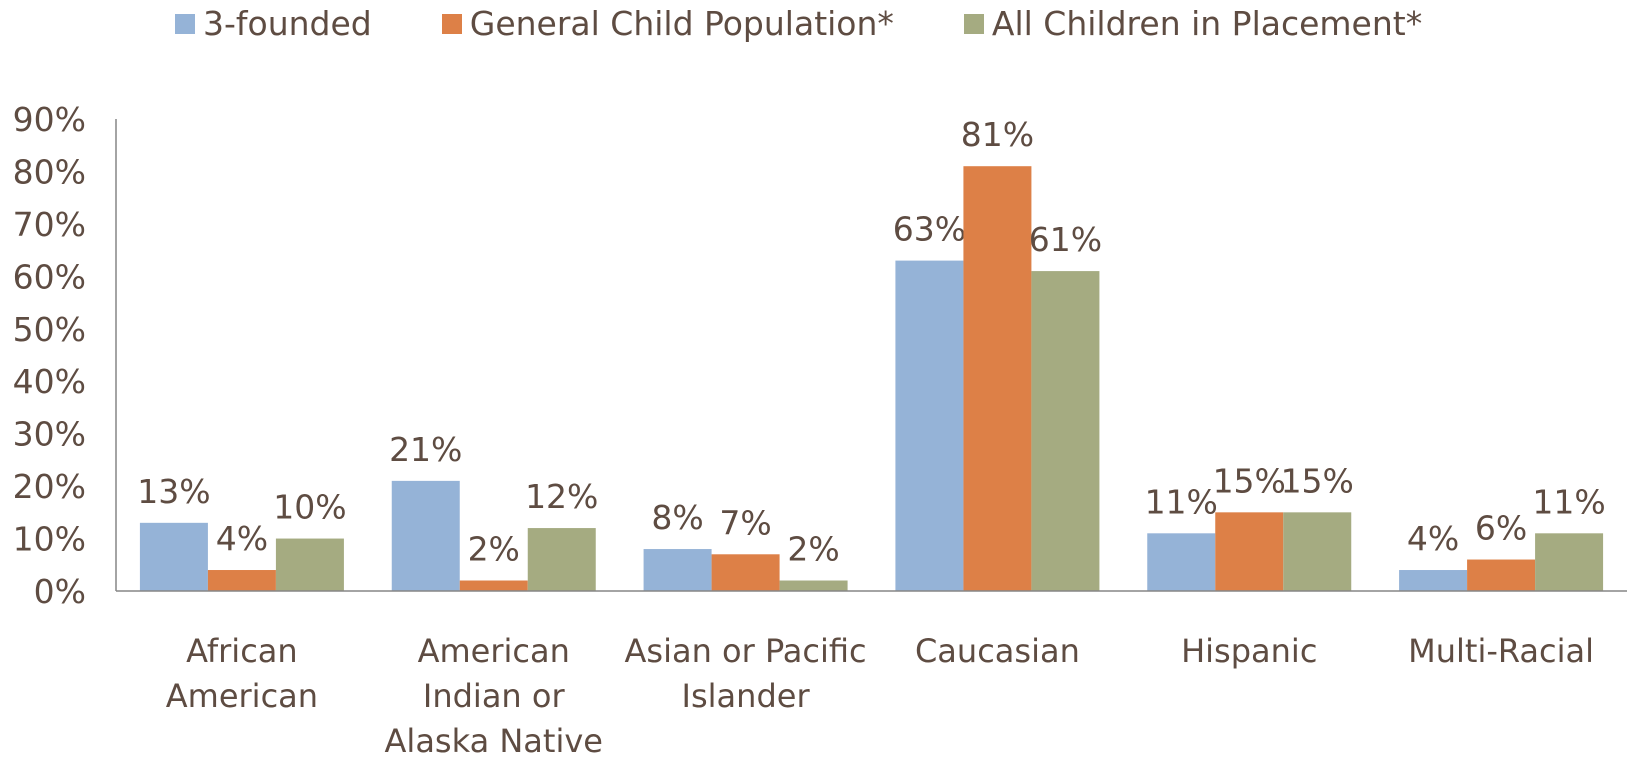  Describe the element at coordinates (681, 23) in the screenshot. I see `legend-label: General Child Population*` at that location.